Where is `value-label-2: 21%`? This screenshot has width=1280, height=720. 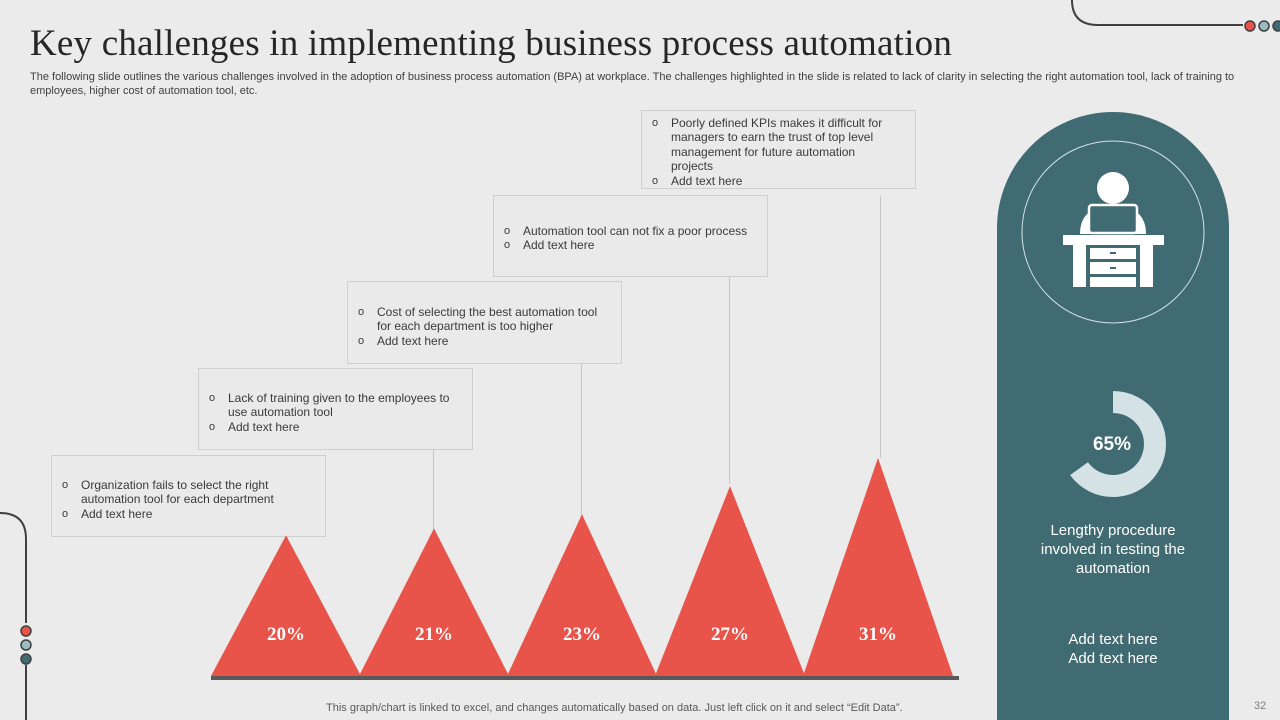
value-label-2: 21% is located at coordinates (434, 634).